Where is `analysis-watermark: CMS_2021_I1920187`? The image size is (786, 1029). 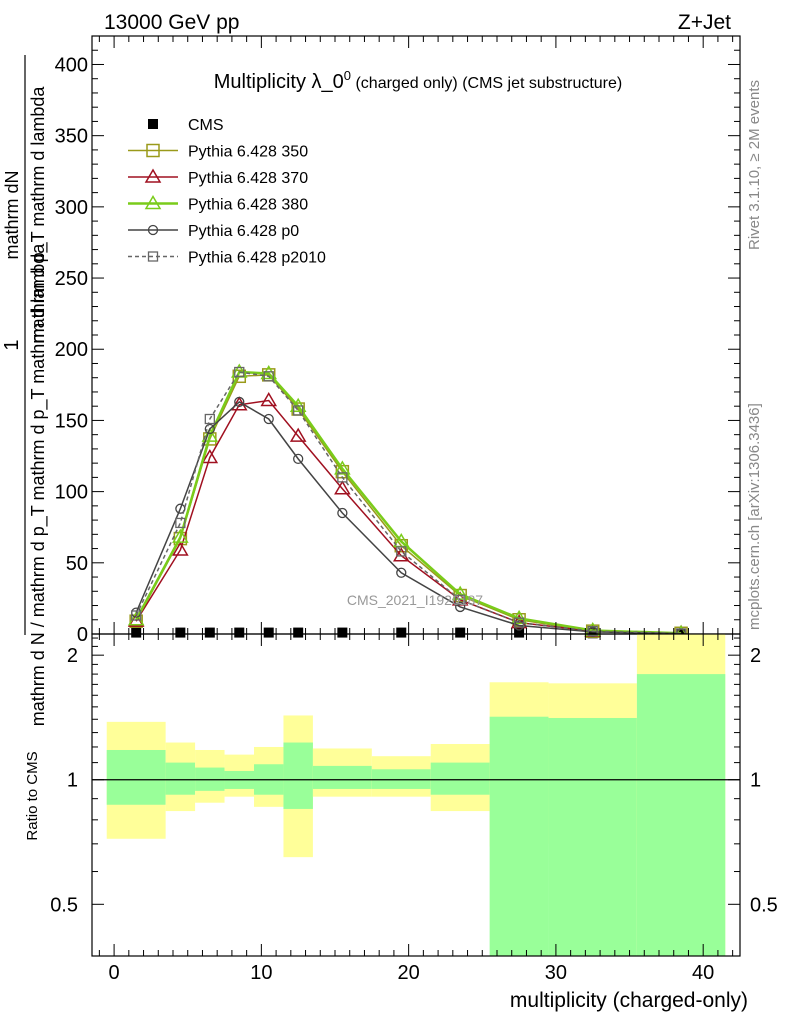 analysis-watermark: CMS_2021_I1920187 is located at coordinates (415, 600).